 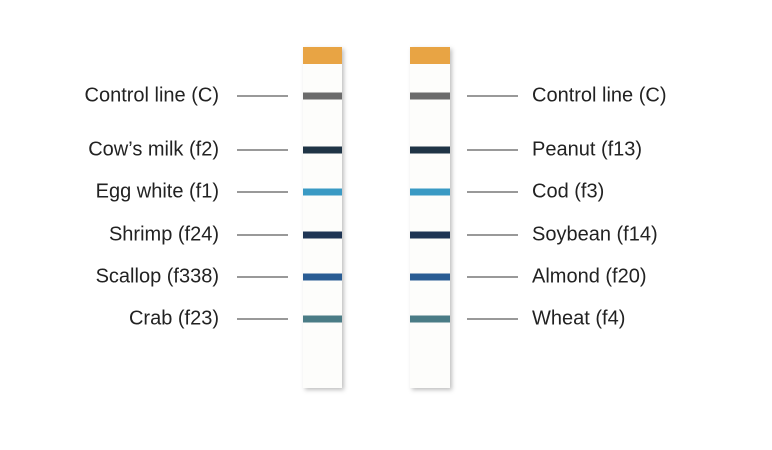 I want to click on band-label: Almond (f20), so click(x=589, y=276).